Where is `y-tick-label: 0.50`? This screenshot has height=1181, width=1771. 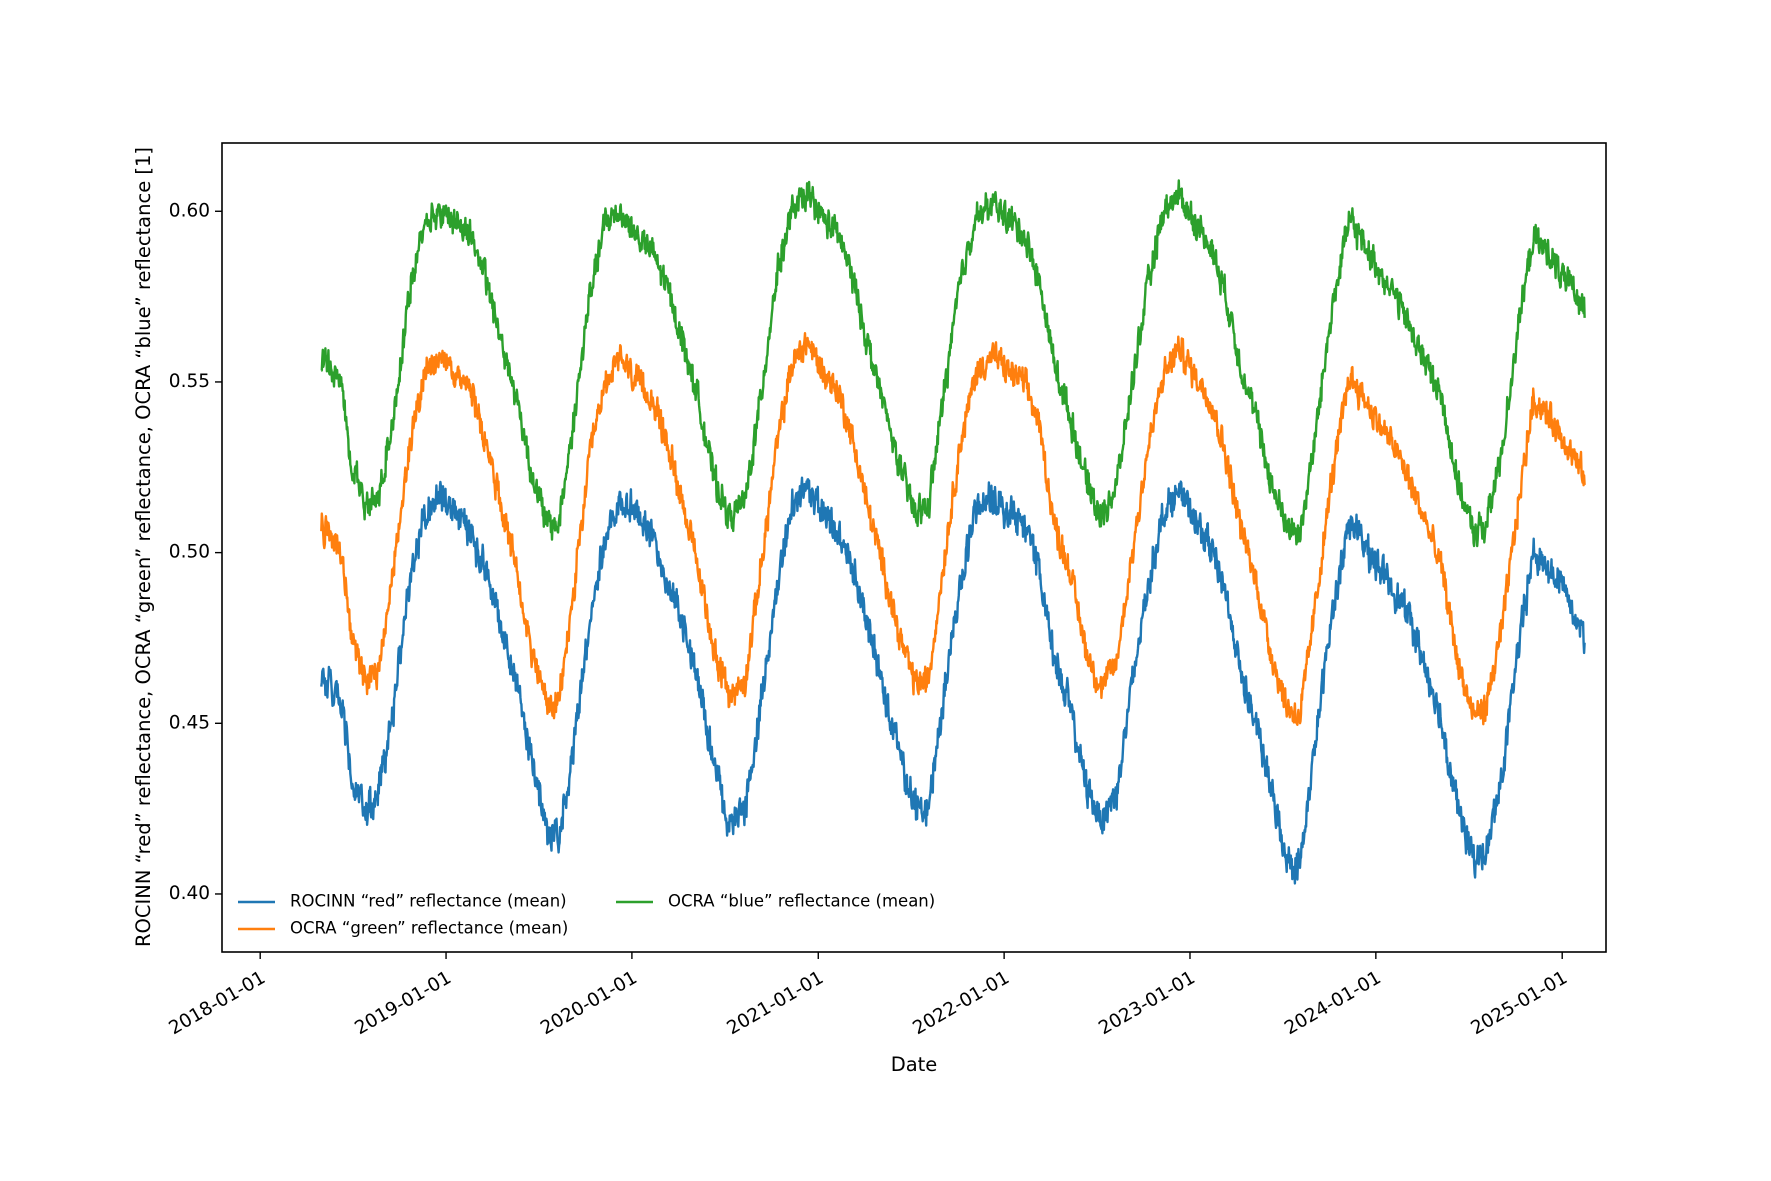 y-tick-label: 0.50 is located at coordinates (189, 552).